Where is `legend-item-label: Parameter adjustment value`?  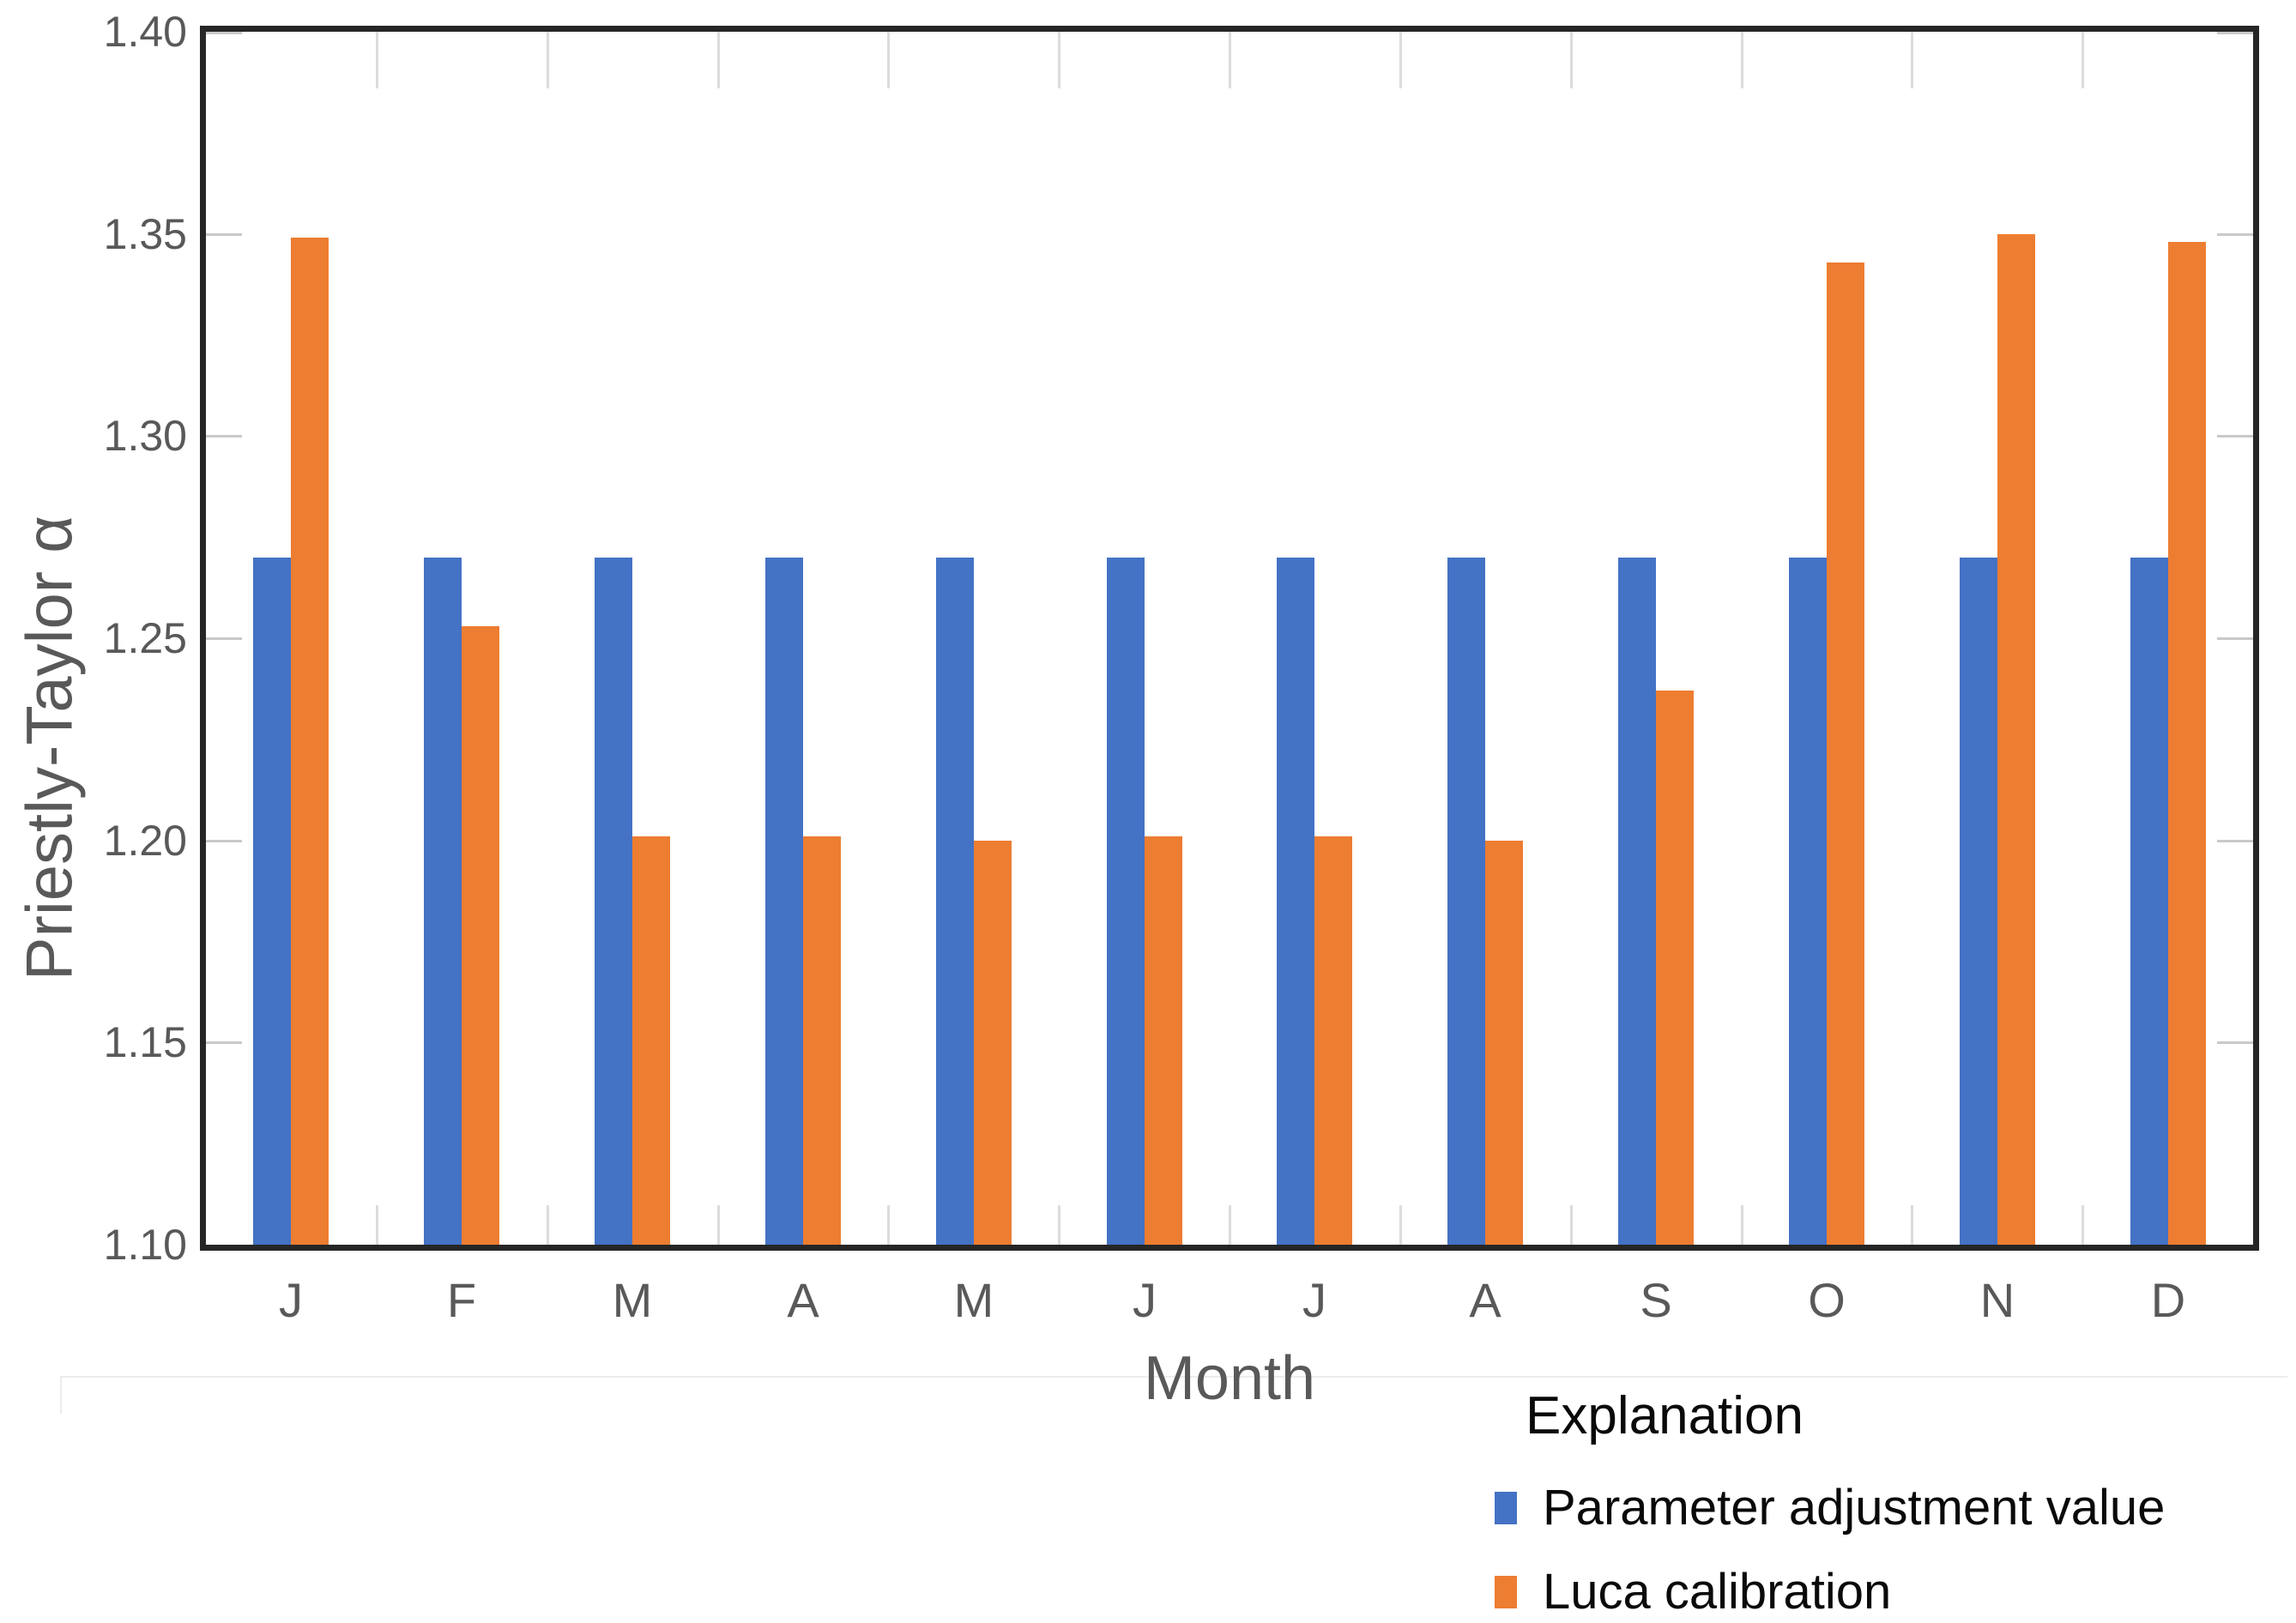 legend-item-label: Parameter adjustment value is located at coordinates (1855, 1508).